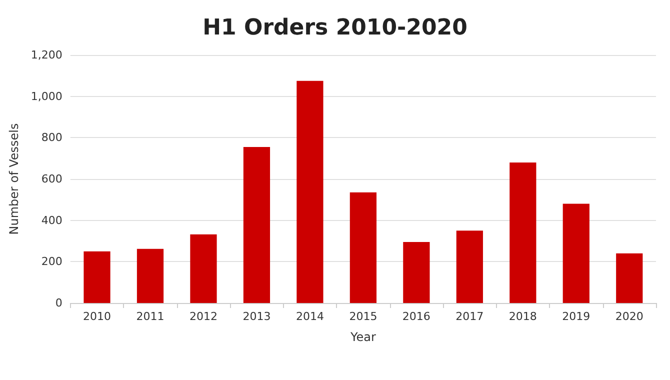 Image resolution: width=670 pixels, height=380 pixels. What do you see at coordinates (362, 337) in the screenshot?
I see `x-axis-title: Year` at bounding box center [362, 337].